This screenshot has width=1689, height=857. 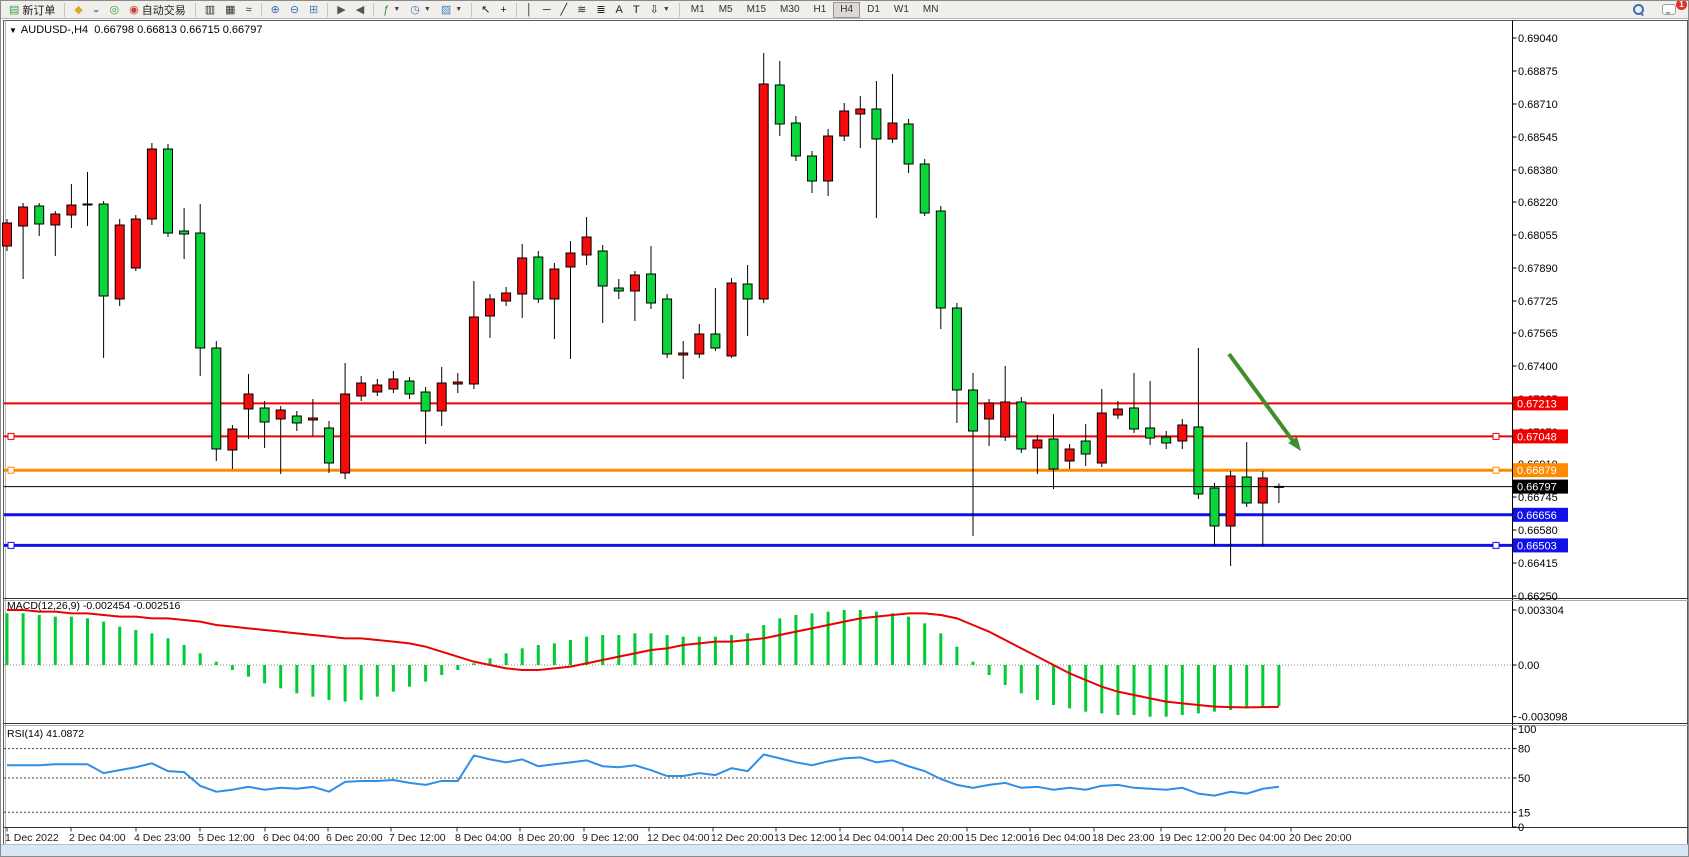 I want to click on arrow-objects-icon: ⇩, so click(x=654, y=9).